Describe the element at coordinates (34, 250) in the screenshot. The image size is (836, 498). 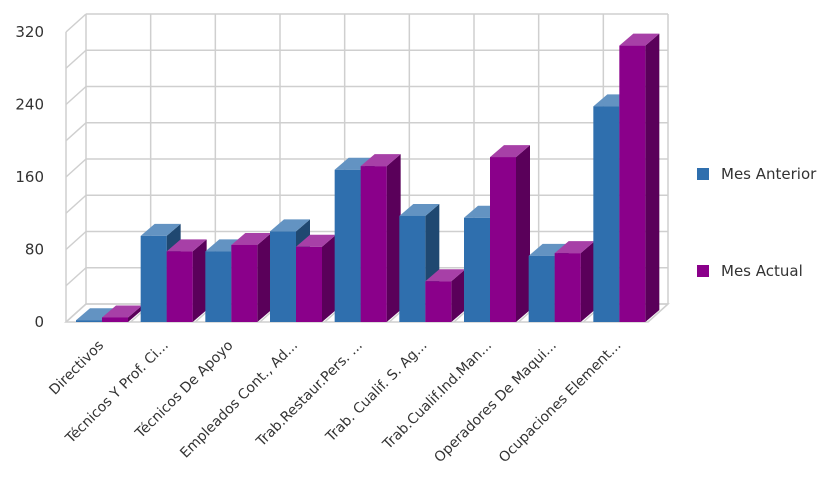
I see `y-tick-label: 80` at that location.